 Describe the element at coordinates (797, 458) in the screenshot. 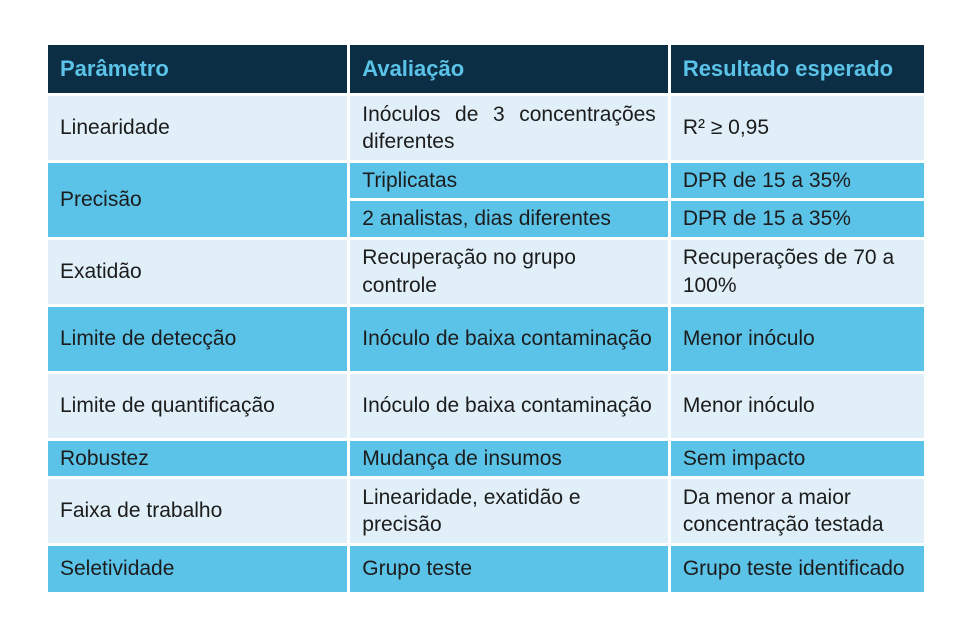

I see `cell-result: Sem impacto` at that location.